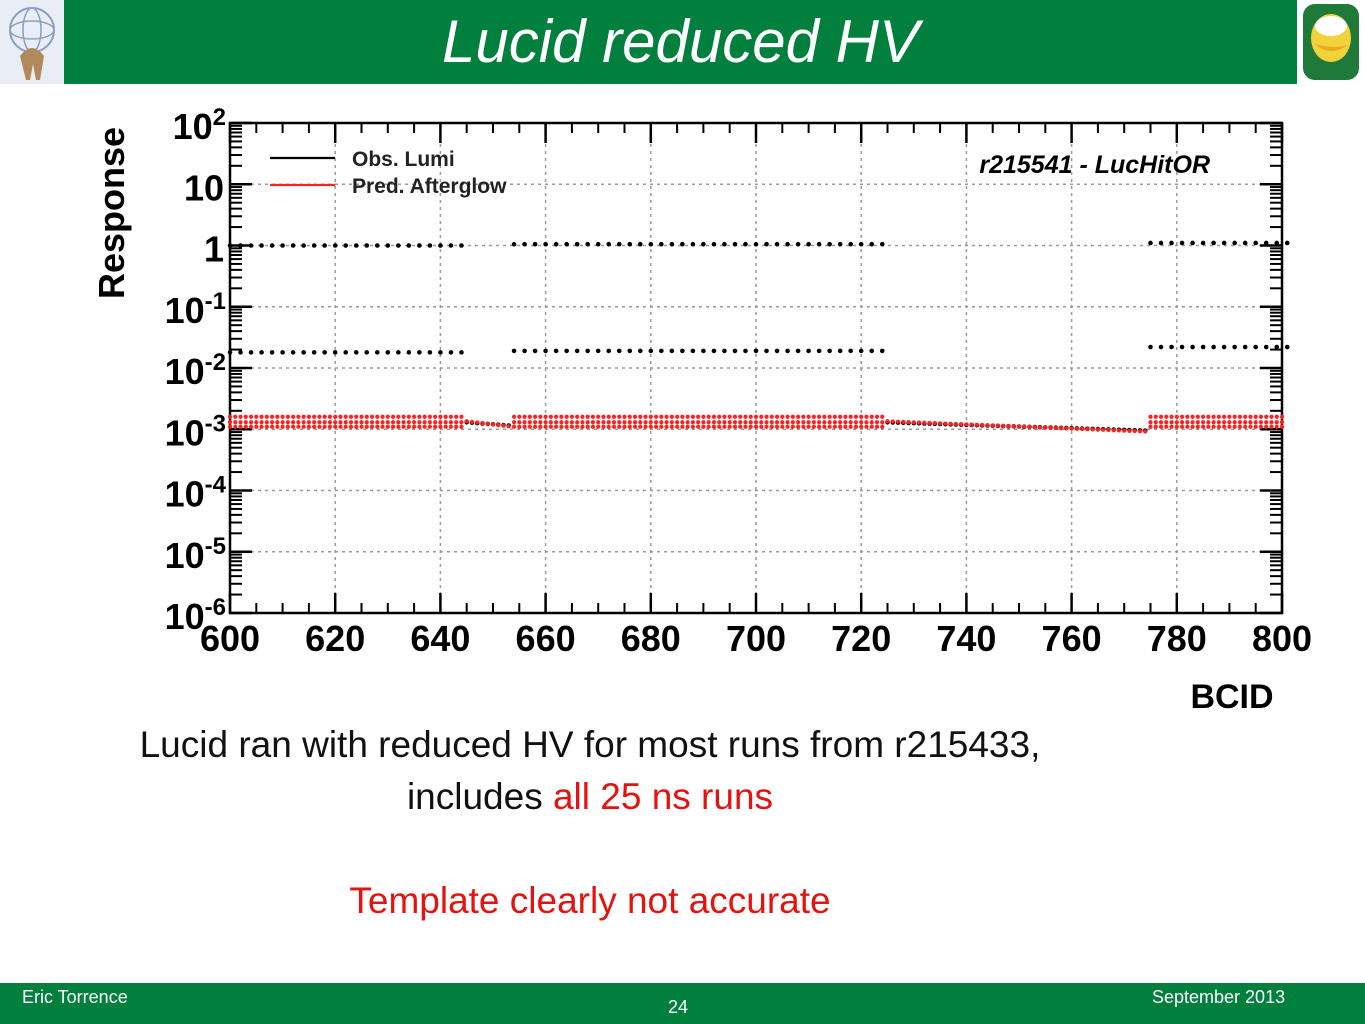 This screenshot has width=1365, height=1024. Describe the element at coordinates (429, 186) in the screenshot. I see `legend-entry: Pred. Afterglow` at that location.